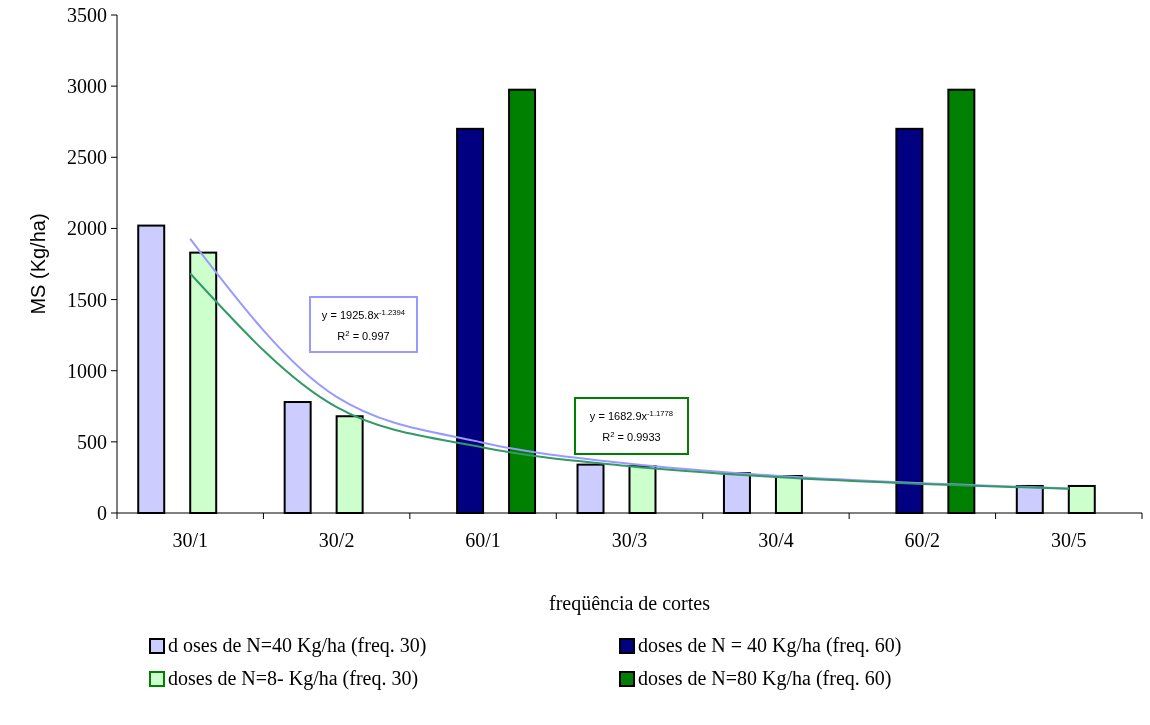  I want to click on legend-label: doses de N=8- Kg/ha (freq. 30), so click(293, 678).